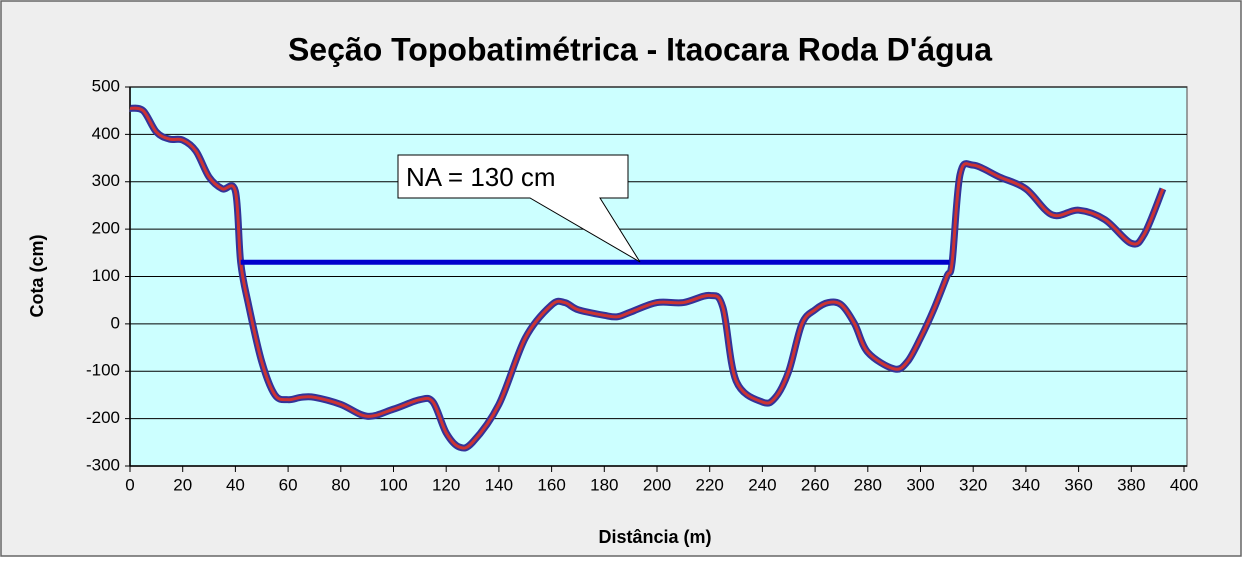 The height and width of the screenshot is (563, 1243). What do you see at coordinates (182, 484) in the screenshot?
I see `x-tick-label: 20` at bounding box center [182, 484].